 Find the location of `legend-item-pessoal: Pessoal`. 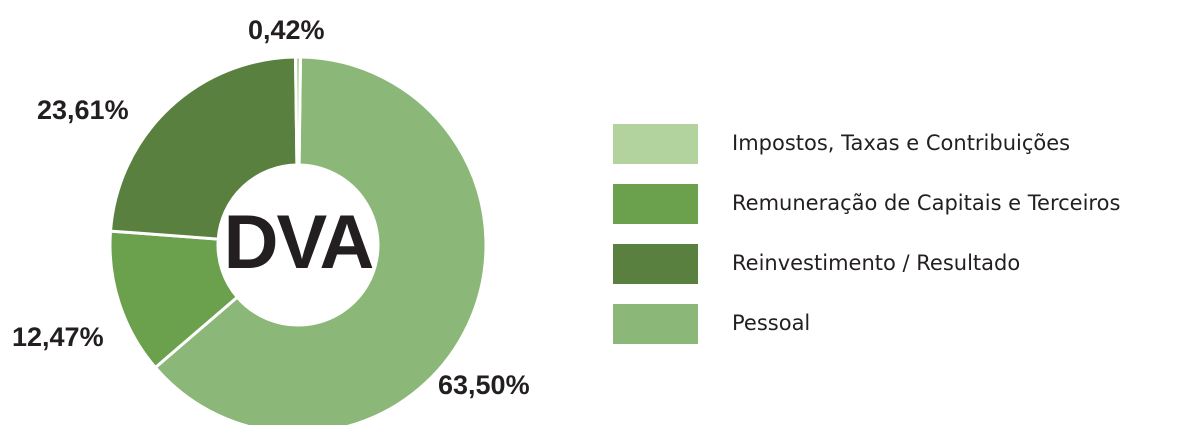

legend-item-pessoal: Pessoal is located at coordinates (898, 324).